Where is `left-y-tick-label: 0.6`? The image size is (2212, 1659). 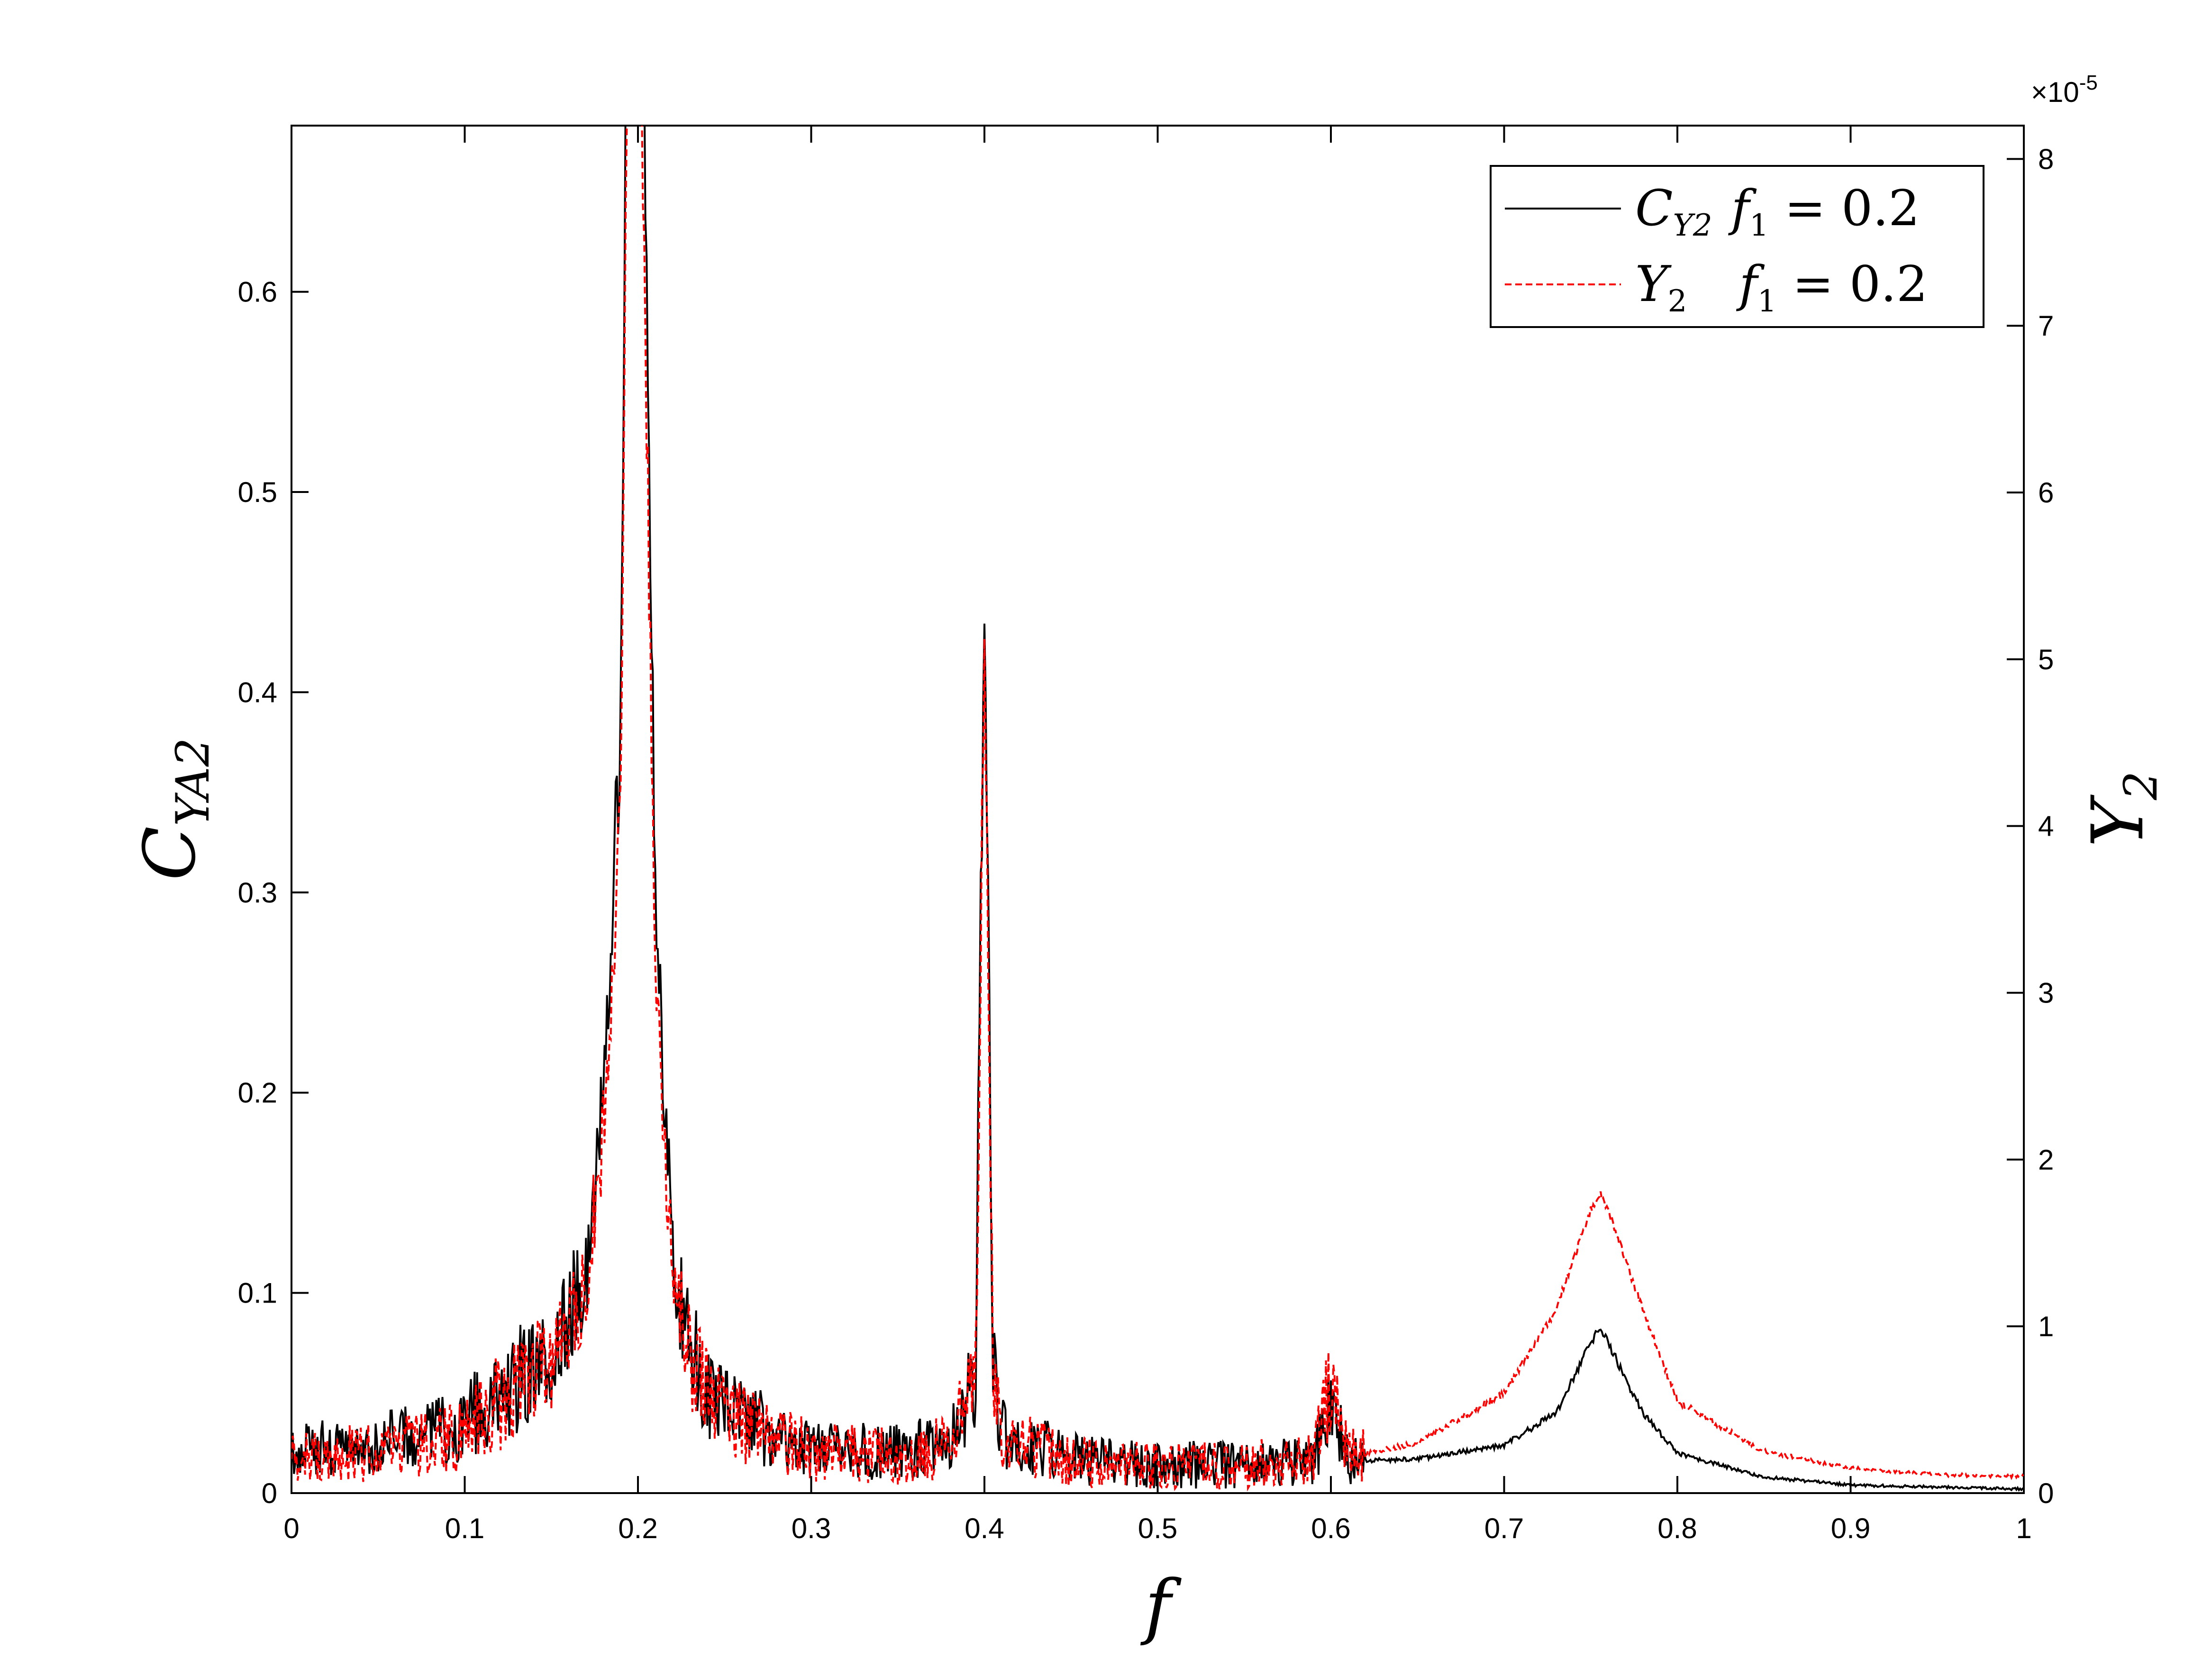
left-y-tick-label: 0.6 is located at coordinates (257, 292).